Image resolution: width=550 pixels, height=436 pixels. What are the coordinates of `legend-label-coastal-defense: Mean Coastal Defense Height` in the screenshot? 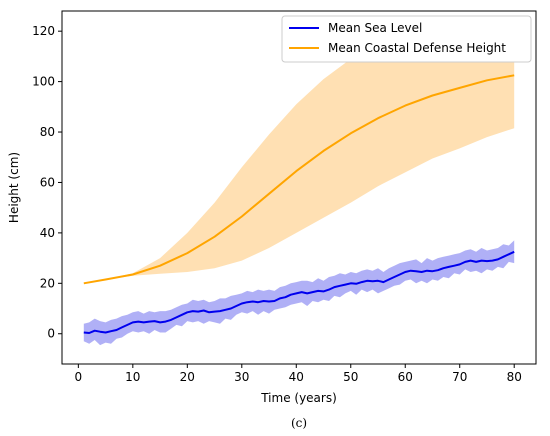 It's located at (417, 48).